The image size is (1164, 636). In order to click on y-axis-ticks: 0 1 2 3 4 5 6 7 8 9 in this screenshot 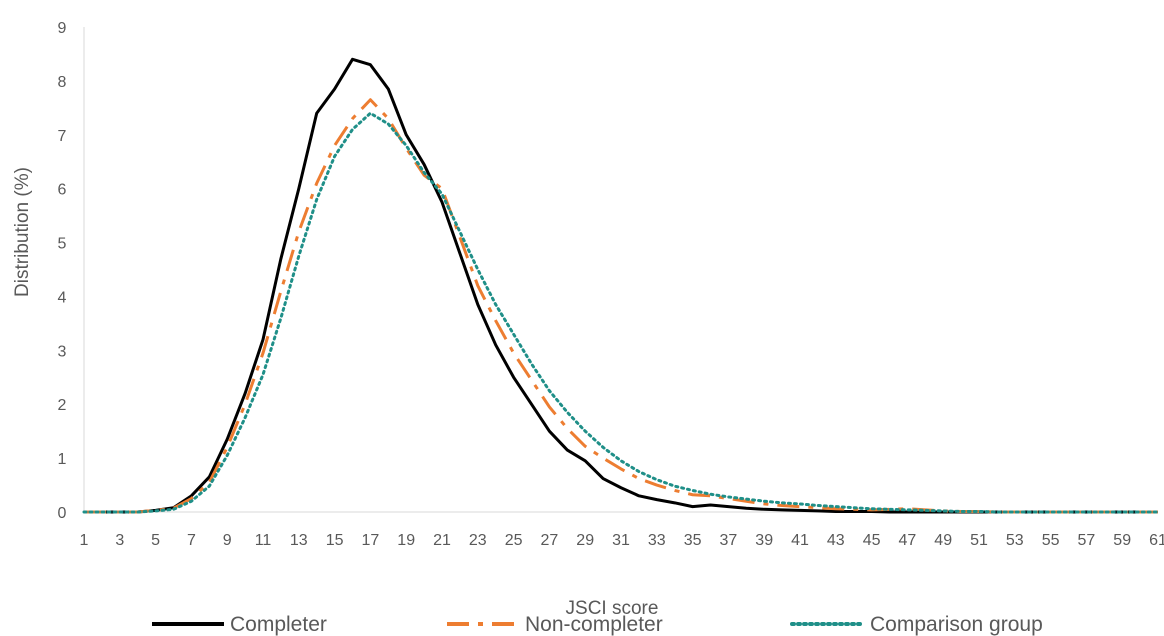, I will do `click(62, 271)`.